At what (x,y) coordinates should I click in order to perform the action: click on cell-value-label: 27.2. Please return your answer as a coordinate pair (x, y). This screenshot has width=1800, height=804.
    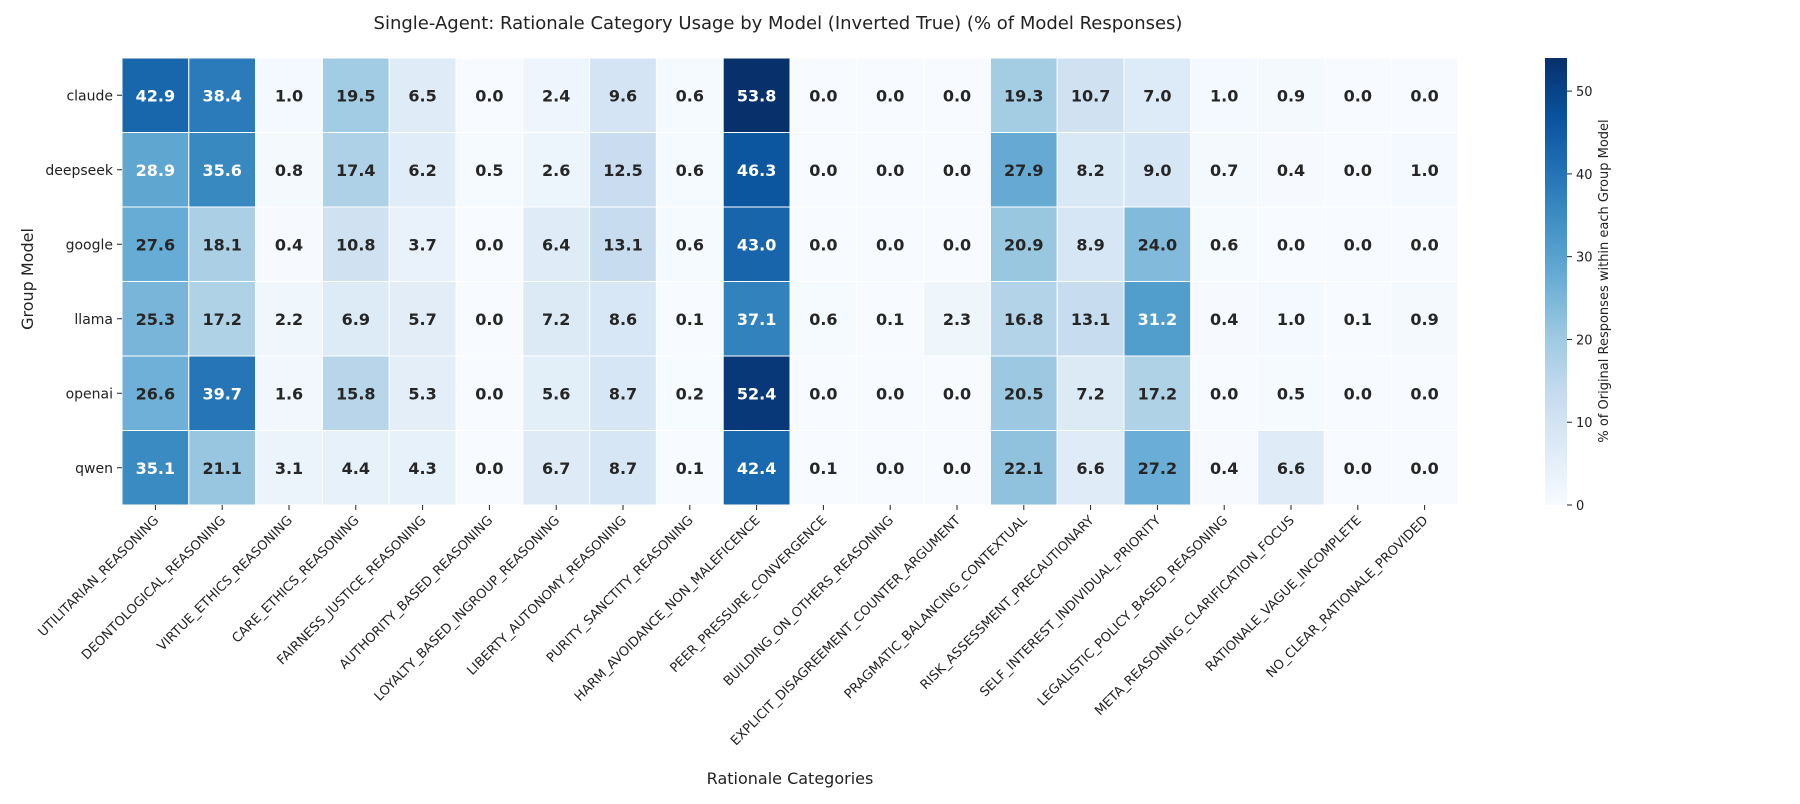
    Looking at the image, I should click on (1157, 468).